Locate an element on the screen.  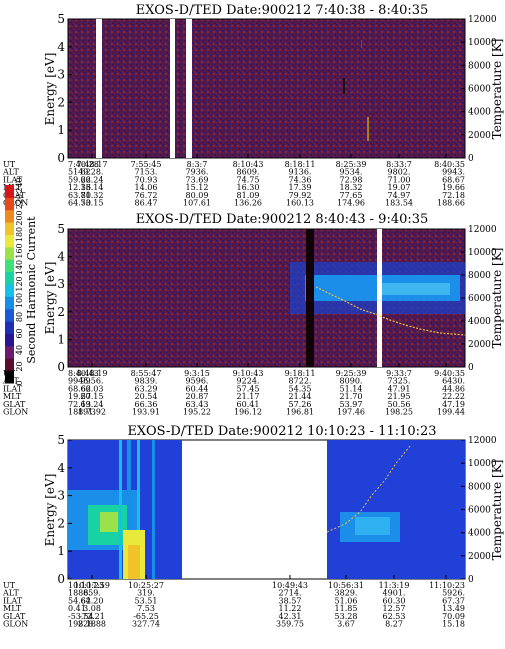
panel-1-y2ticks: 0 2000 4000 6000 8000 10000 12000 is located at coordinates (479, 89).